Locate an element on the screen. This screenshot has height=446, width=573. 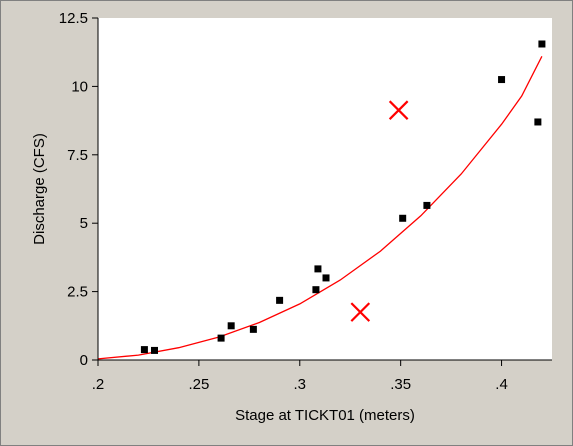
x-tick-label: .3 is located at coordinates (300, 384).